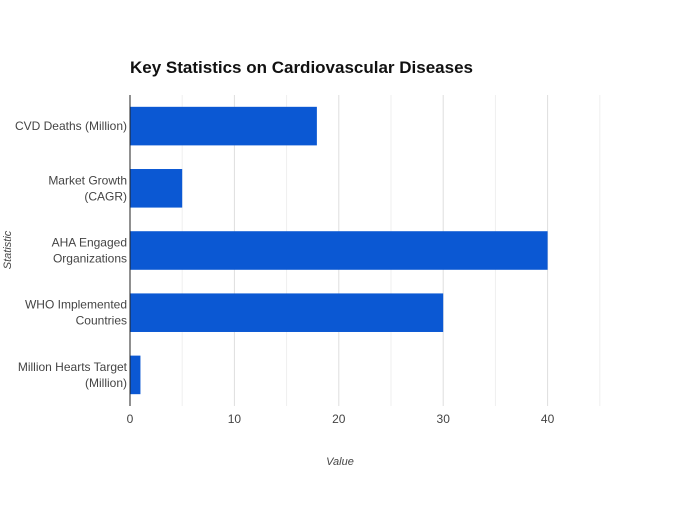 The height and width of the screenshot is (505, 680). Describe the element at coordinates (89, 251) in the screenshot. I see `y-tick-label: AHA Engaged Organizations` at that location.